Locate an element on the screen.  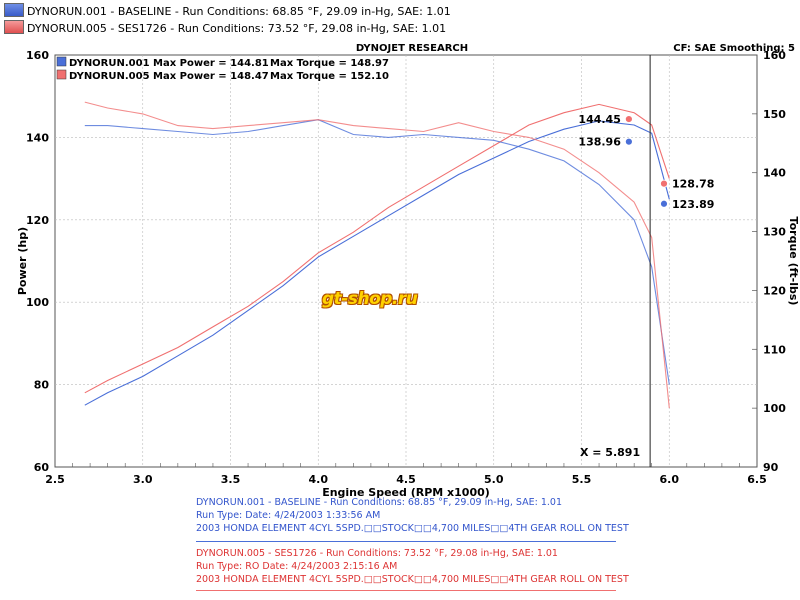
y2-tick-label: 90 is located at coordinates (771, 467).